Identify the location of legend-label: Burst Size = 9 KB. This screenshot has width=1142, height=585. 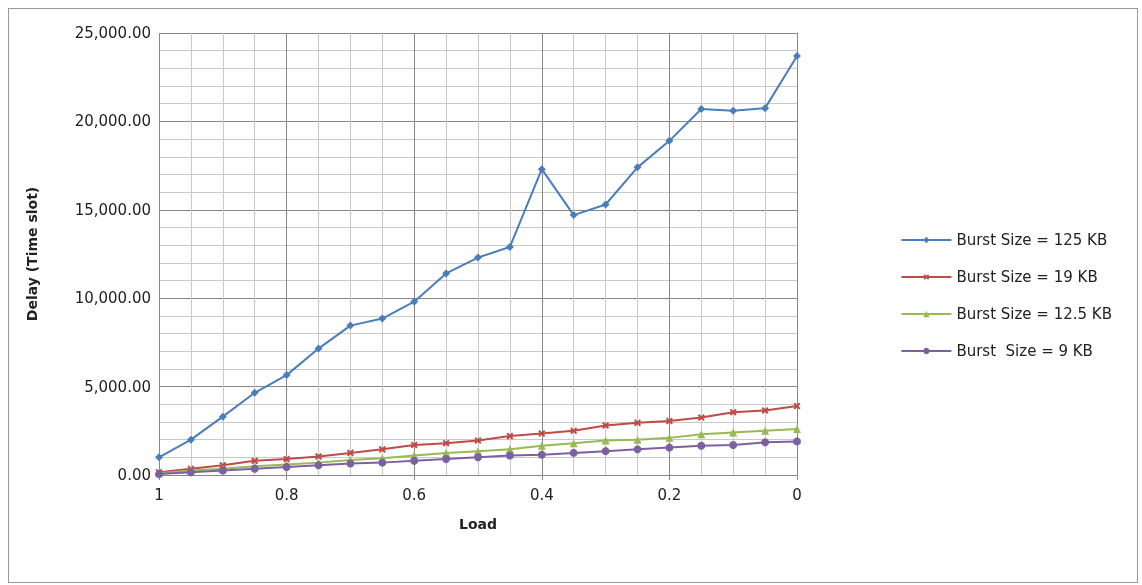
(1024, 351).